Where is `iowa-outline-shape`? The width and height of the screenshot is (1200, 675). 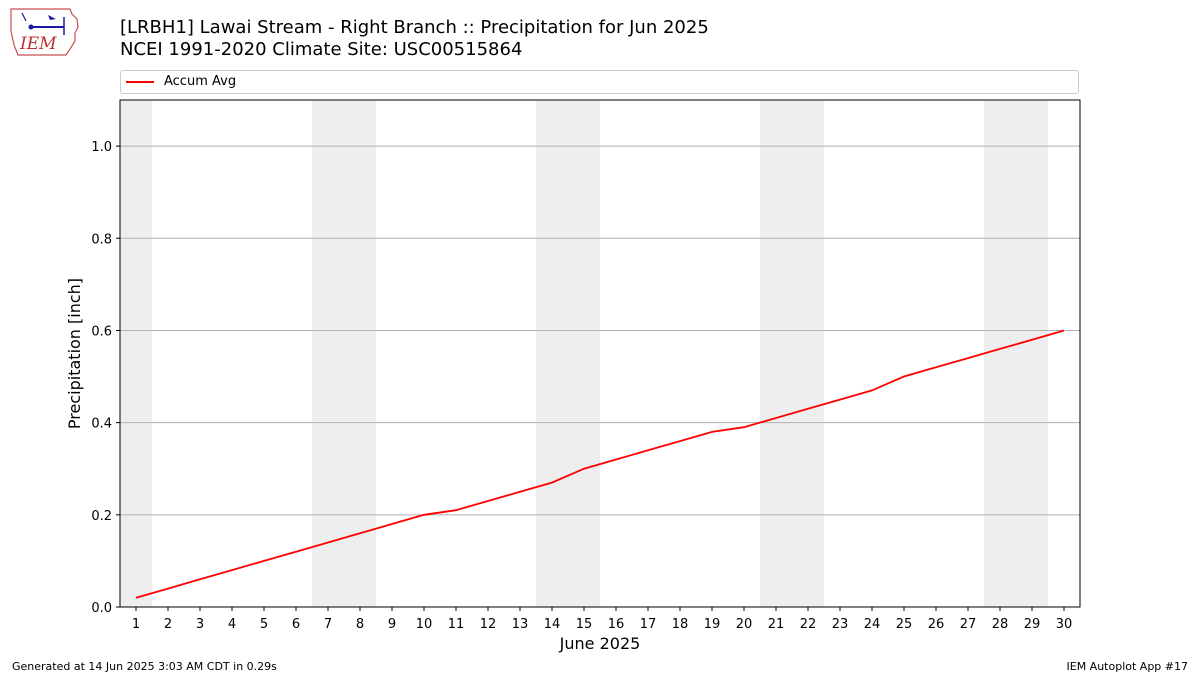
iowa-outline-shape is located at coordinates (44, 32).